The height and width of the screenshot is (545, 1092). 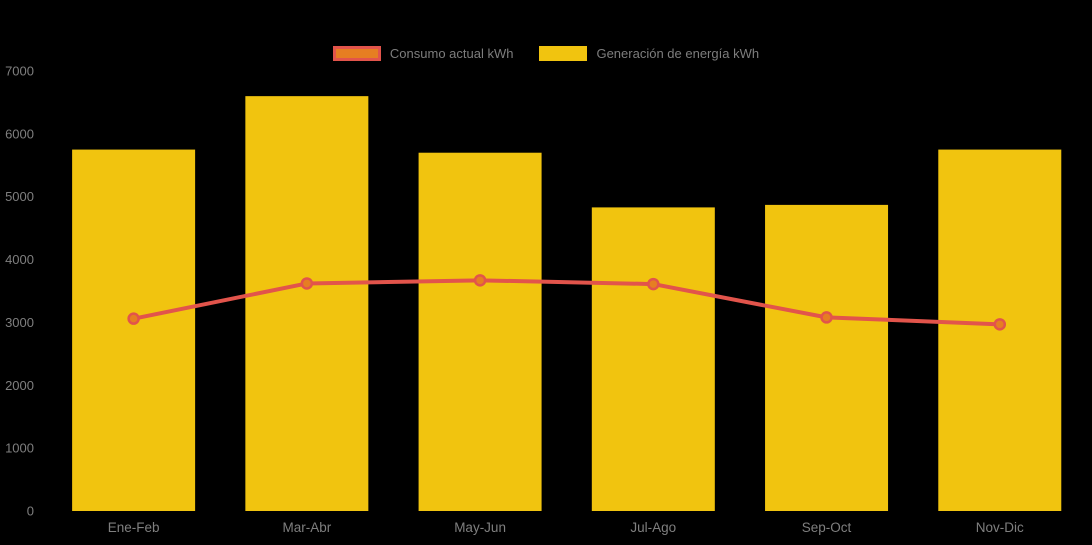 I want to click on x-tick-label: Mar-Abr, so click(x=306, y=527).